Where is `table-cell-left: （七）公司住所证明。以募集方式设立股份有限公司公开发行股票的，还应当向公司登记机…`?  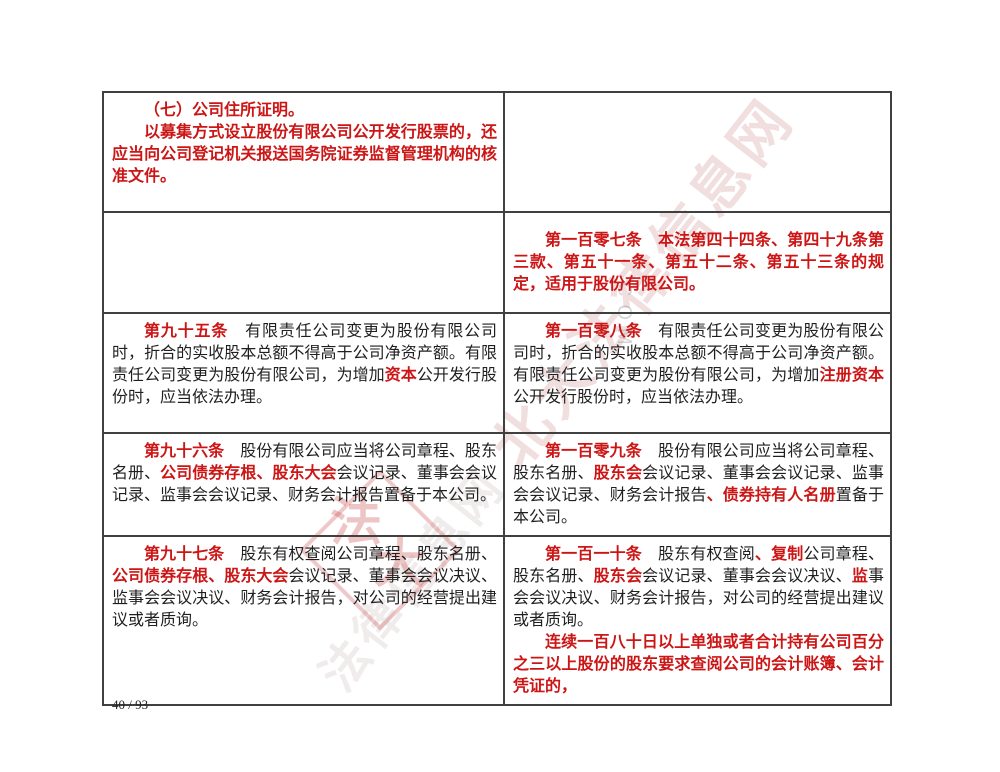 table-cell-left: （七）公司住所证明。以募集方式设立股份有限公司公开发行股票的，还应当向公司登记机… is located at coordinates (303, 152).